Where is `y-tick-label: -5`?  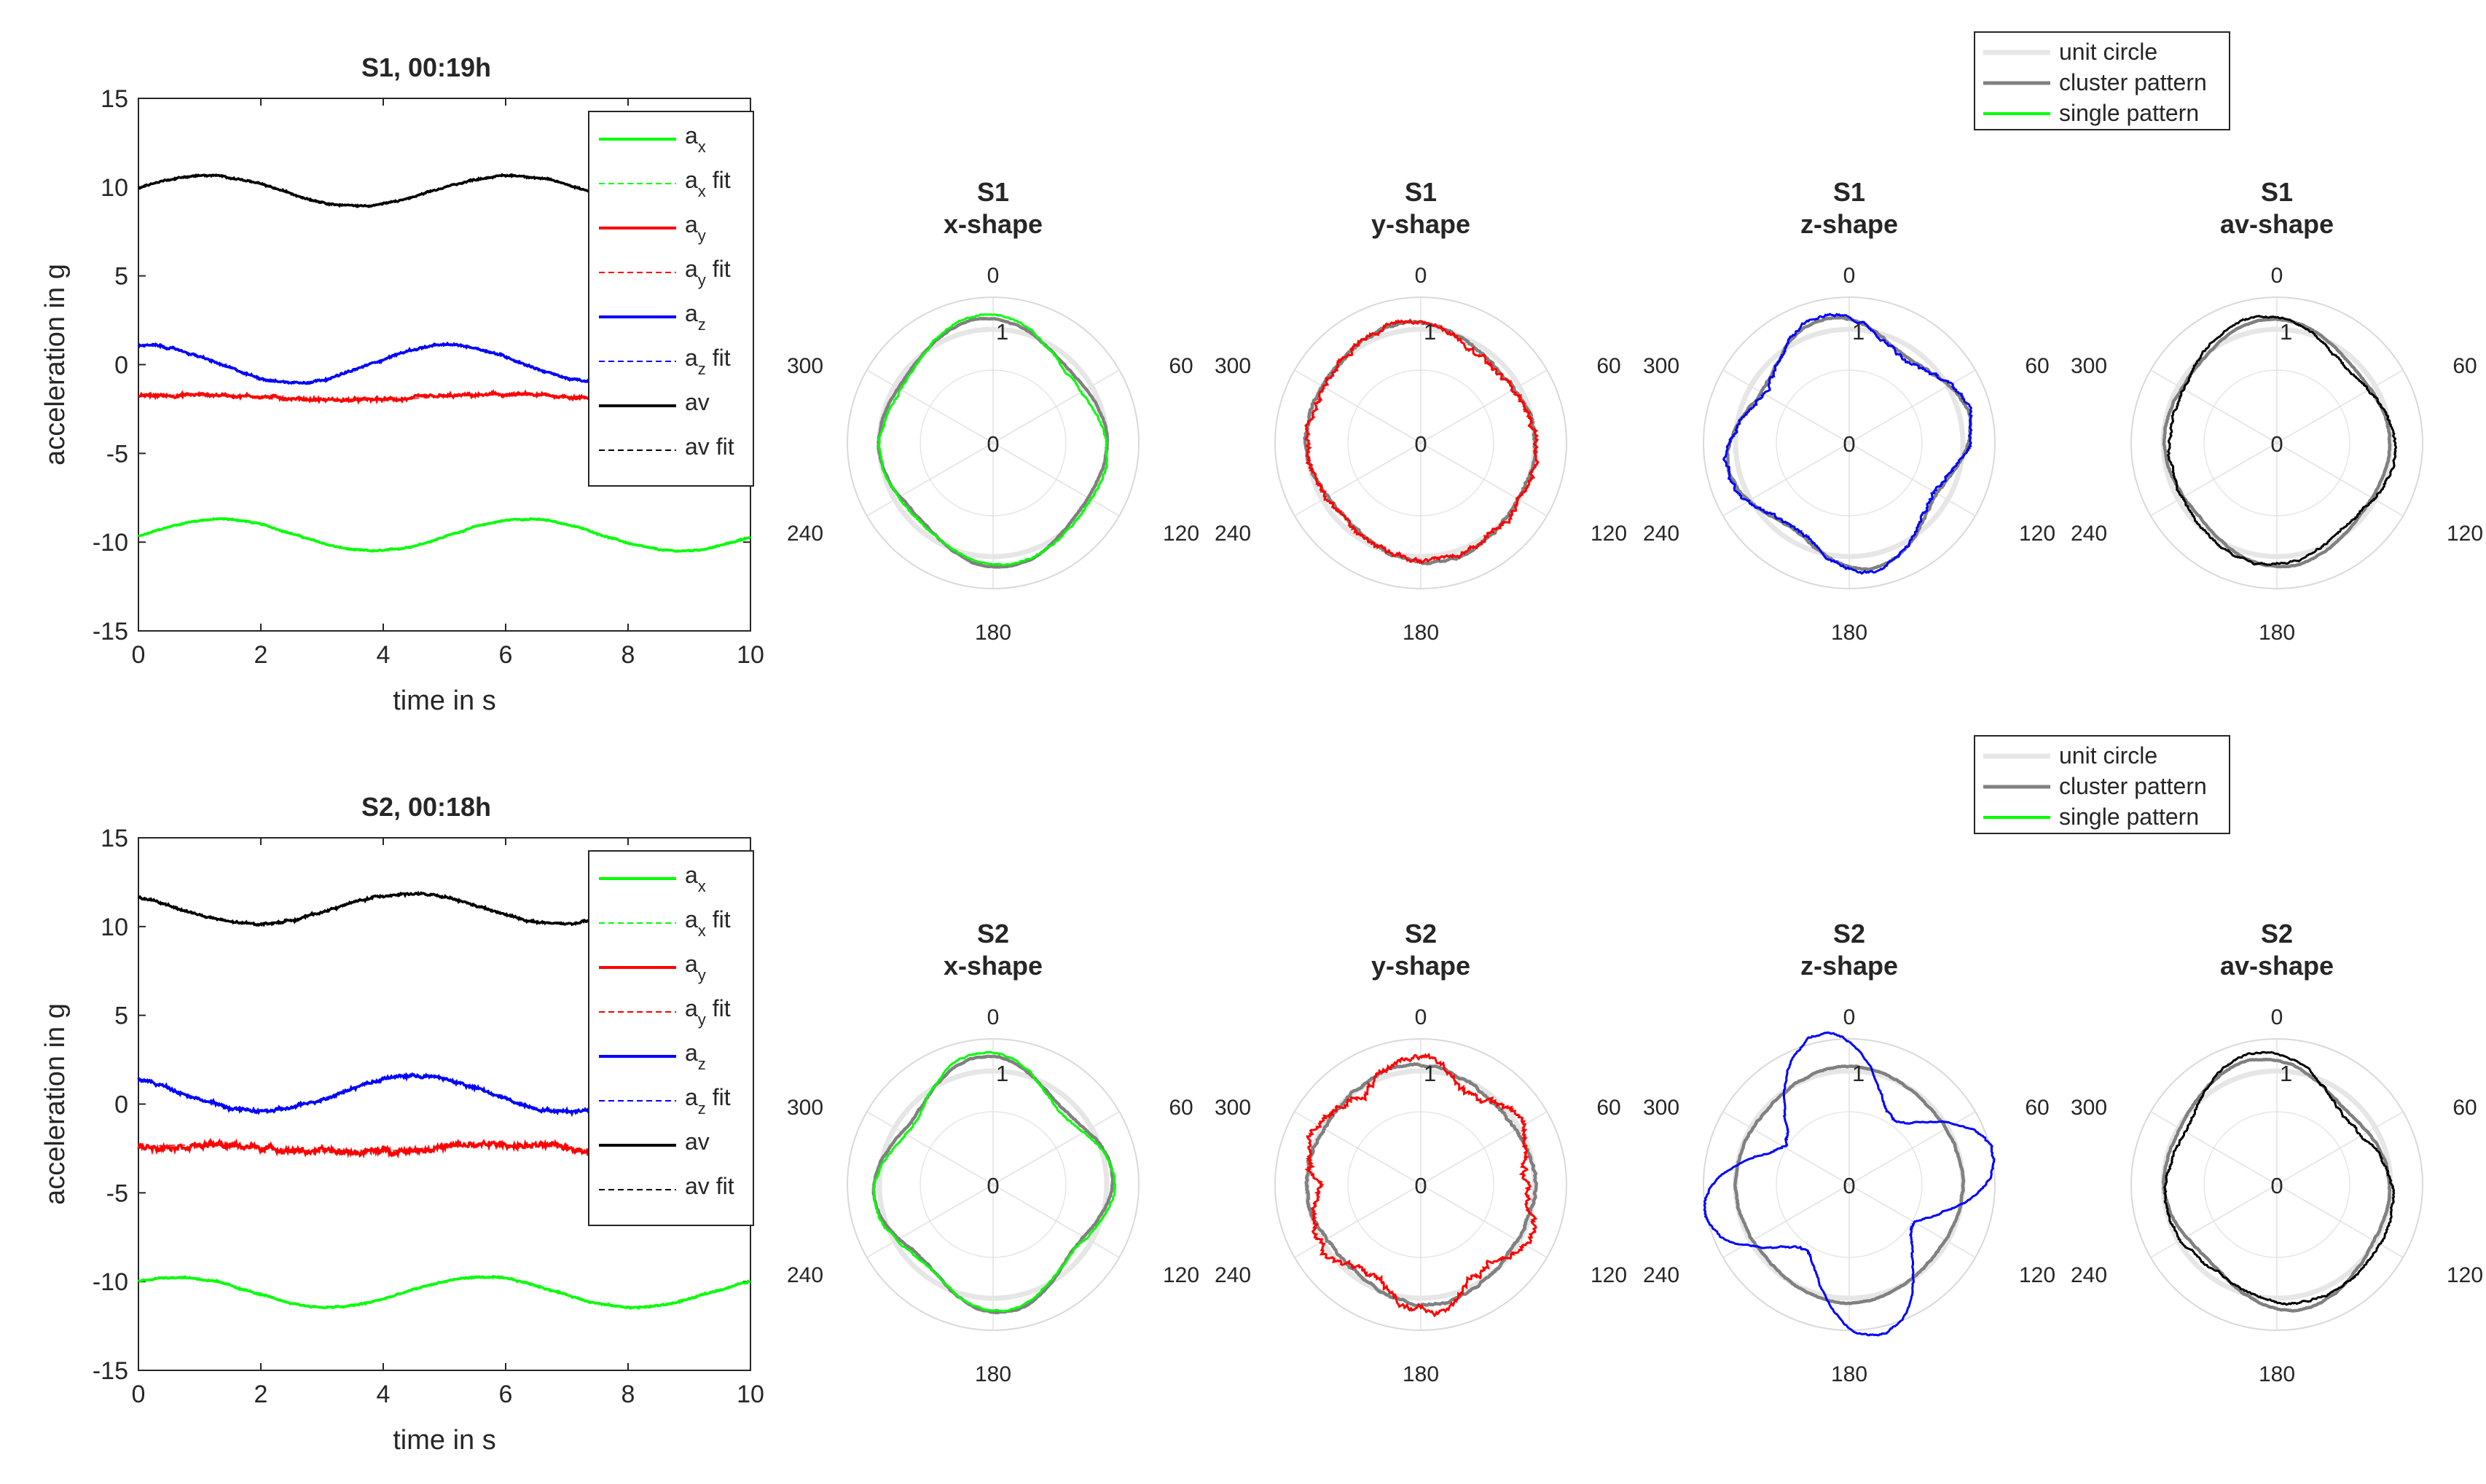 y-tick-label: -5 is located at coordinates (117, 454).